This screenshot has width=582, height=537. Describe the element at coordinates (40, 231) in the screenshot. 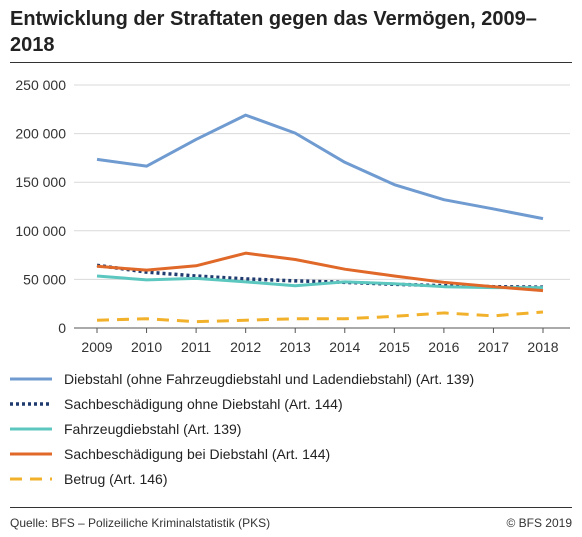

I see `y-tick-label: 100 000` at that location.